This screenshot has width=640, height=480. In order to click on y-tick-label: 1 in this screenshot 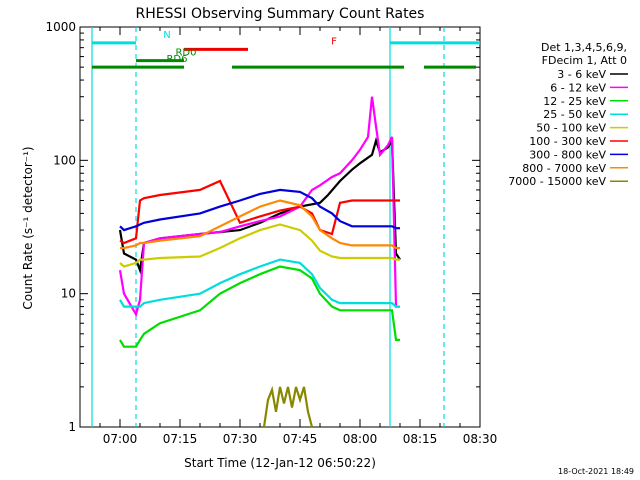, I will do `click(72, 427)`.